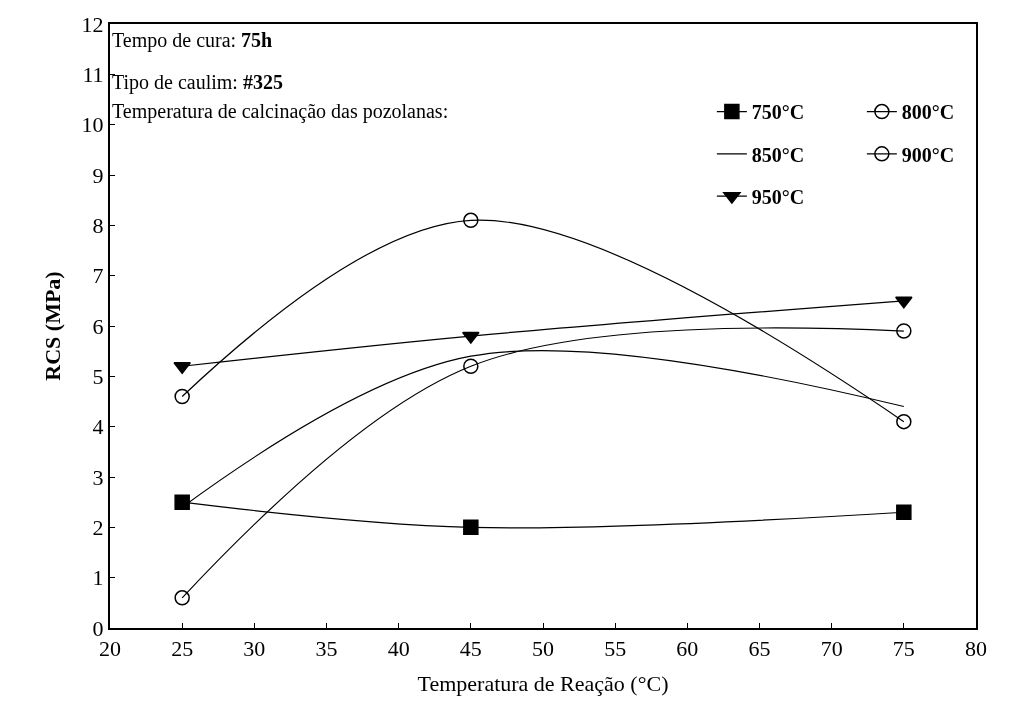 The image size is (1024, 718). I want to click on y-tick-label: 11, so click(93, 75).